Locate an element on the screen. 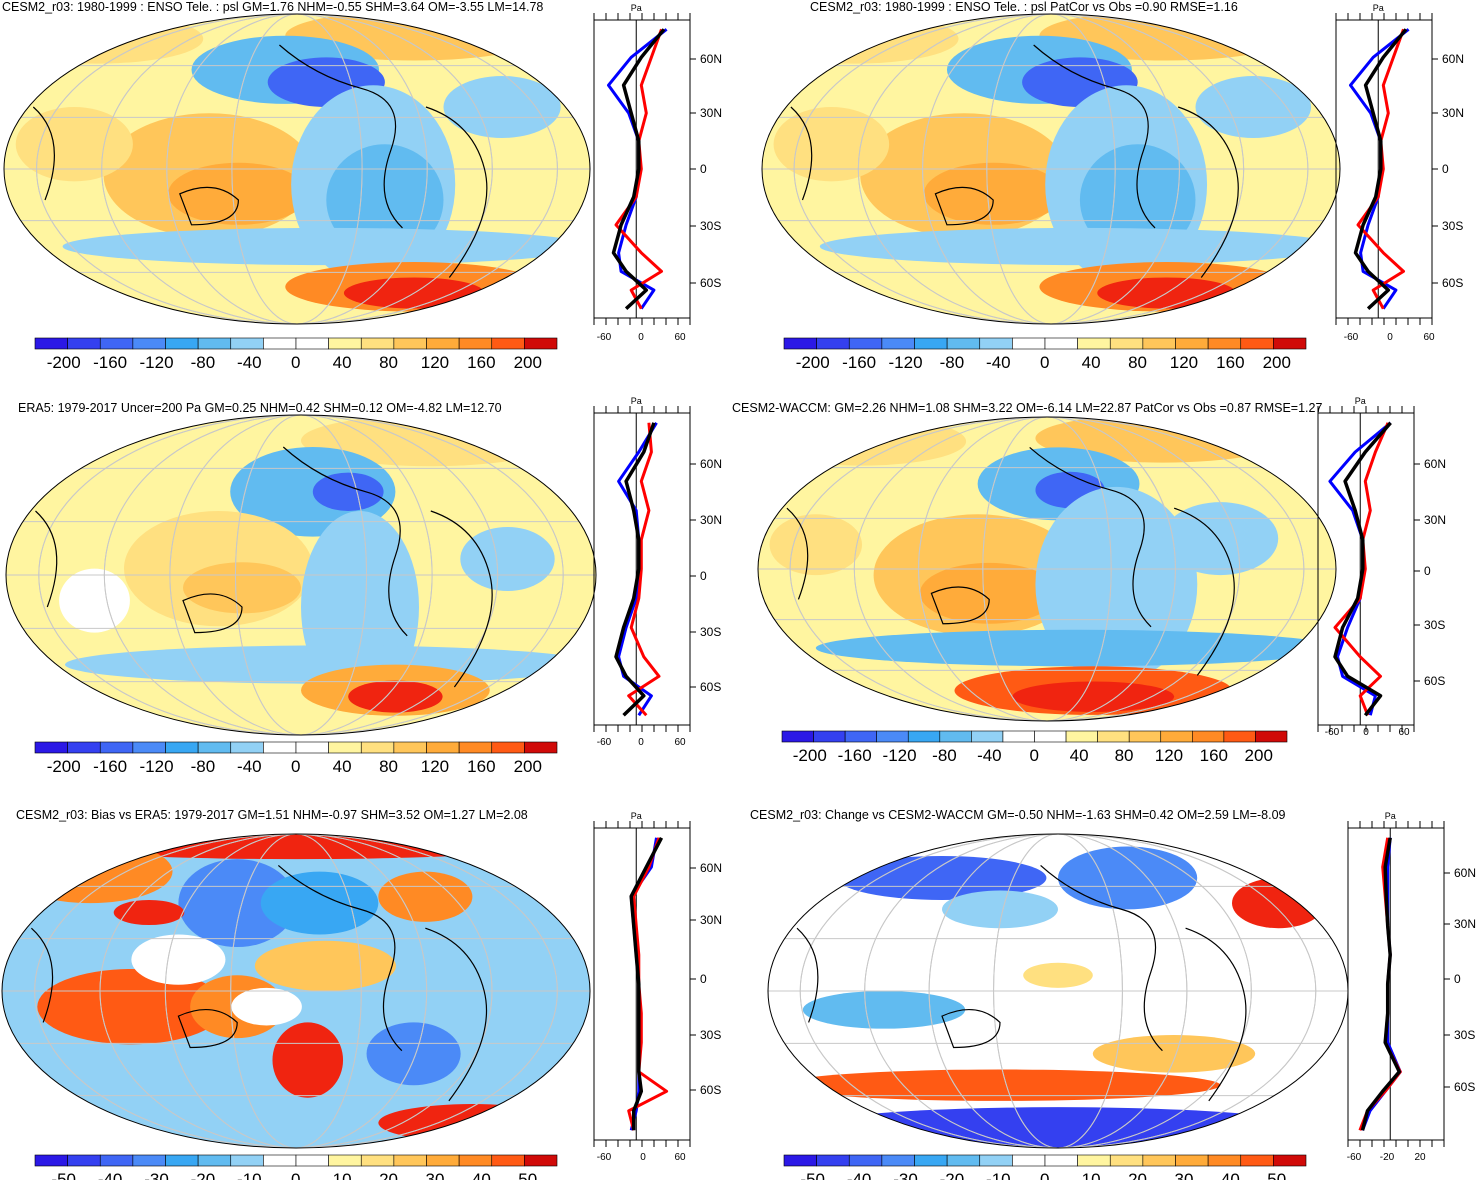 The width and height of the screenshot is (1484, 1185). profile-y-label: 60N is located at coordinates (711, 464).